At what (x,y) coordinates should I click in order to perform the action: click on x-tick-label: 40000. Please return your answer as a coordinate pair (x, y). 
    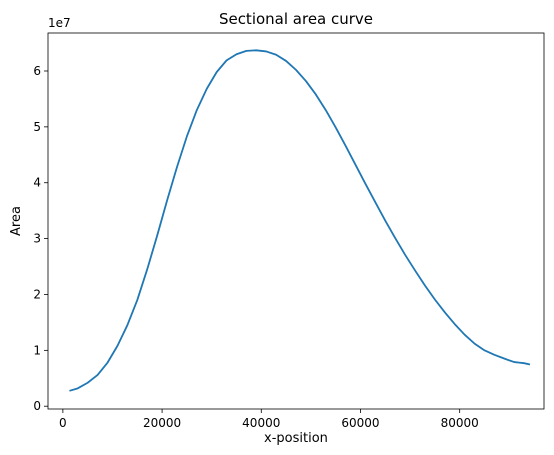
    Looking at the image, I should click on (261, 423).